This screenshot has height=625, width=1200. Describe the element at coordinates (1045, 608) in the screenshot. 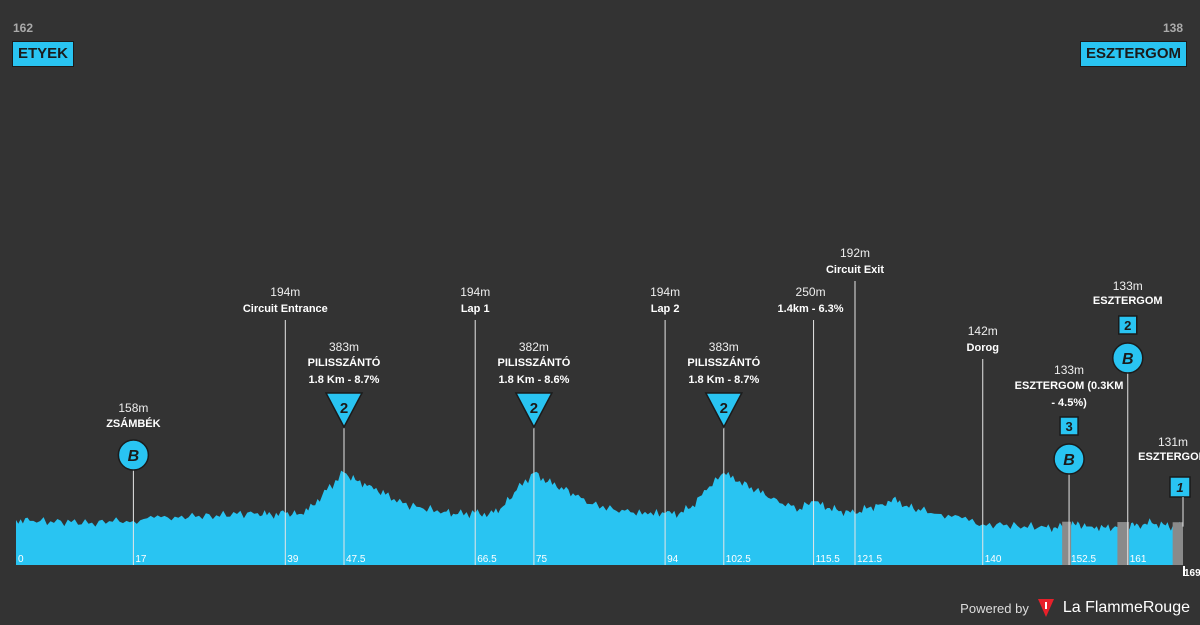

I see `flamme-rouge-logo-icon` at that location.